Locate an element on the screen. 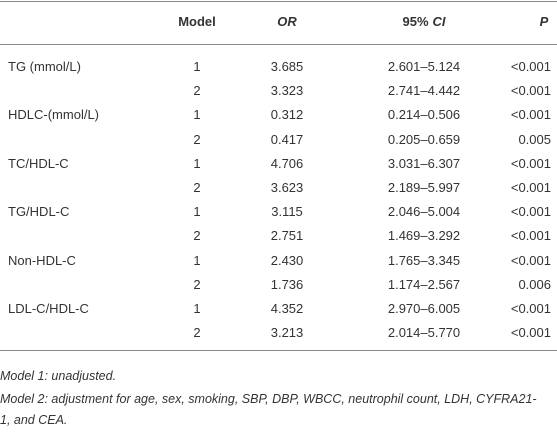  header-cell: 95% CI is located at coordinates (423, 22).